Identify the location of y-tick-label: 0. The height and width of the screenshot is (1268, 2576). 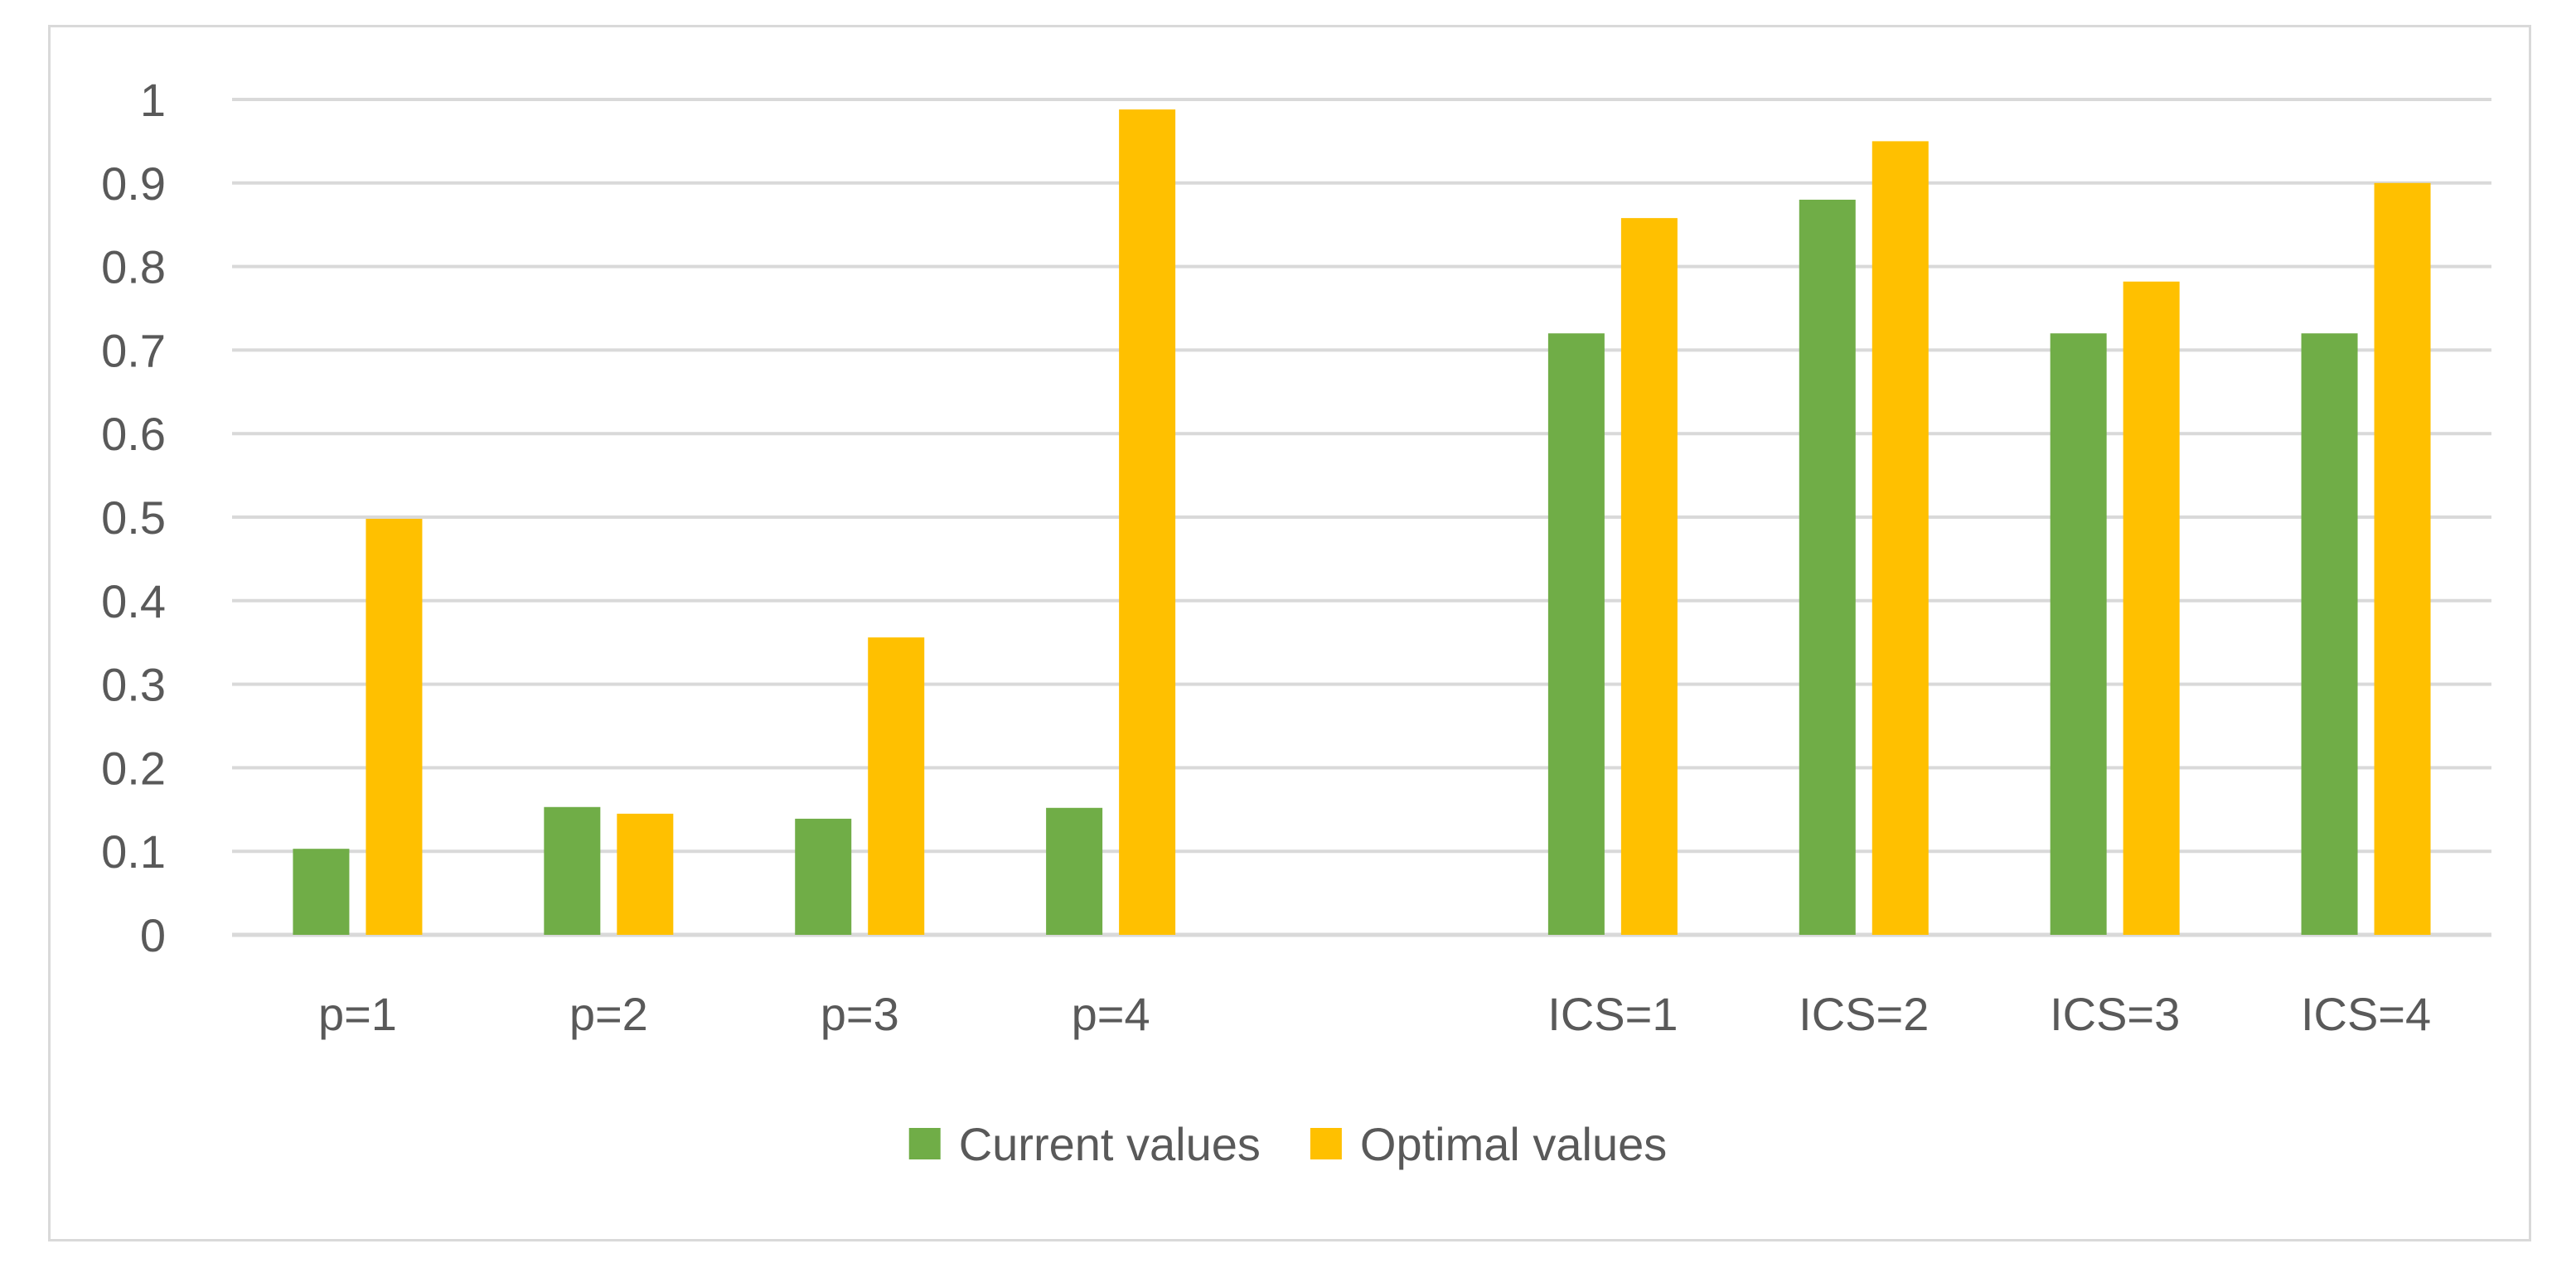
(153, 935).